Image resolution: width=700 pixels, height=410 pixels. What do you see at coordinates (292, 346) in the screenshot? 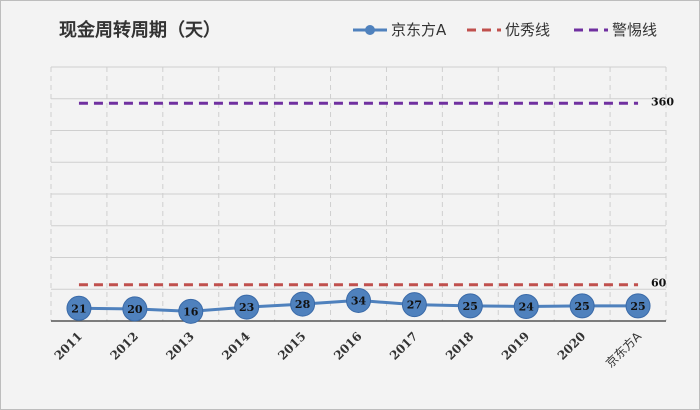
I see `x-tick-label: 2015` at bounding box center [292, 346].